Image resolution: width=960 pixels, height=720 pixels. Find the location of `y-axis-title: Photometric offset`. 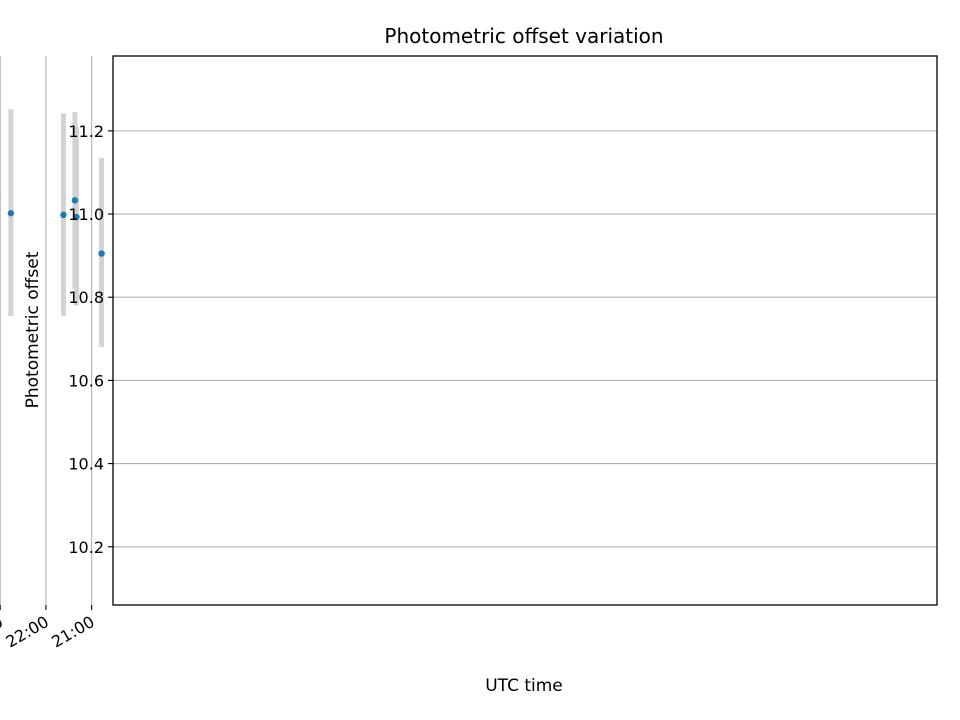

y-axis-title: Photometric offset is located at coordinates (33, 329).